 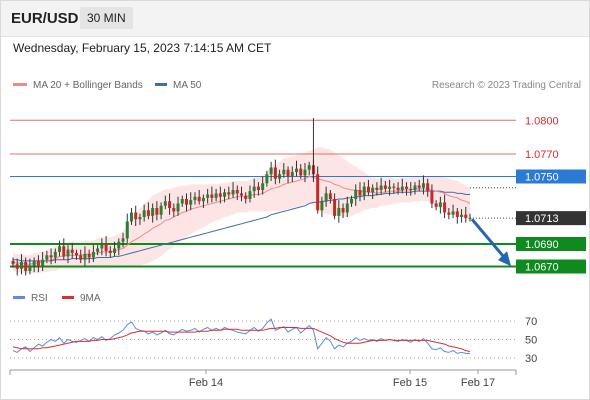 I want to click on rsi-line, so click(x=241, y=336).